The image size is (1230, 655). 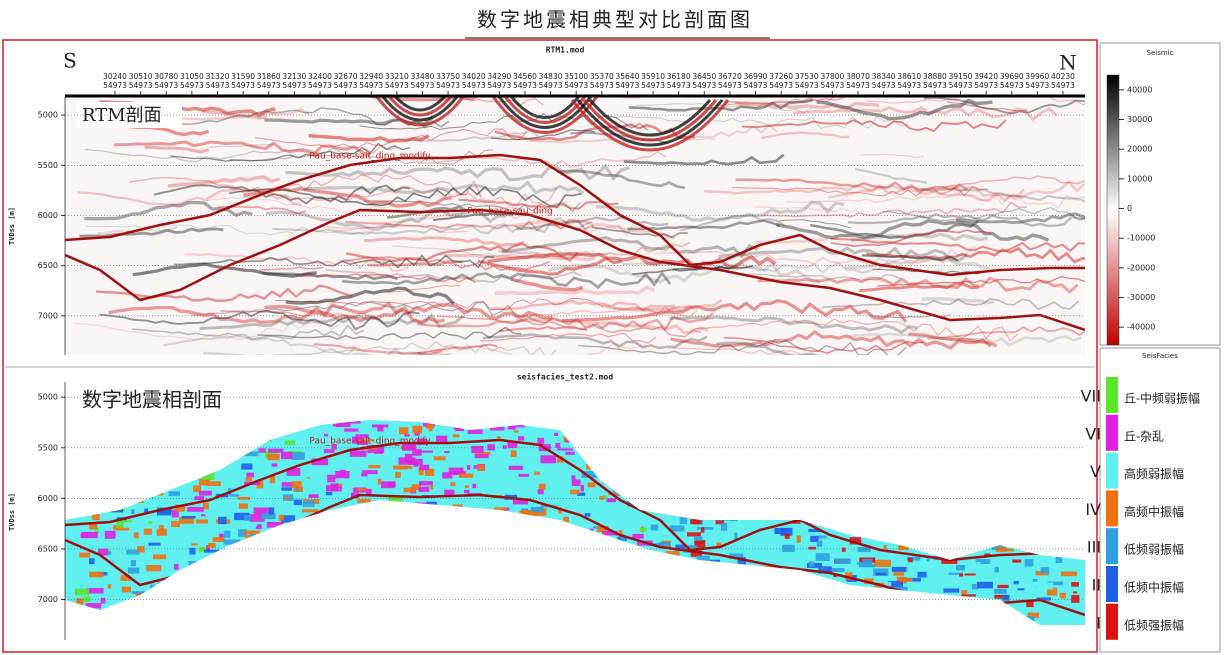 What do you see at coordinates (565, 50) in the screenshot?
I see `panel-title: RTM1.mod` at bounding box center [565, 50].